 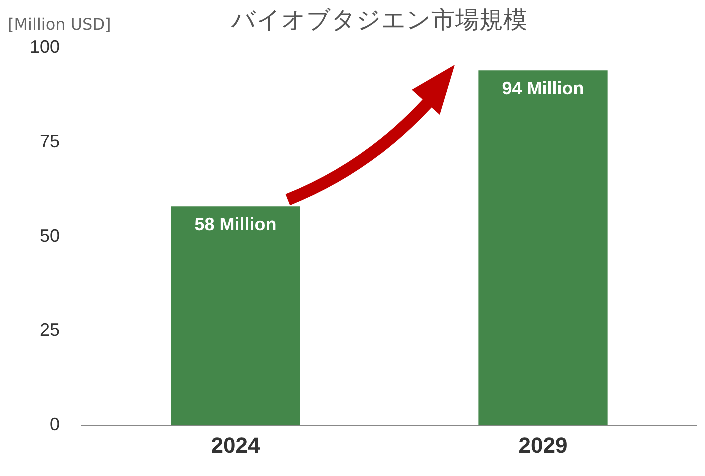 What do you see at coordinates (235, 224) in the screenshot?
I see `data-label: 58 Million` at bounding box center [235, 224].